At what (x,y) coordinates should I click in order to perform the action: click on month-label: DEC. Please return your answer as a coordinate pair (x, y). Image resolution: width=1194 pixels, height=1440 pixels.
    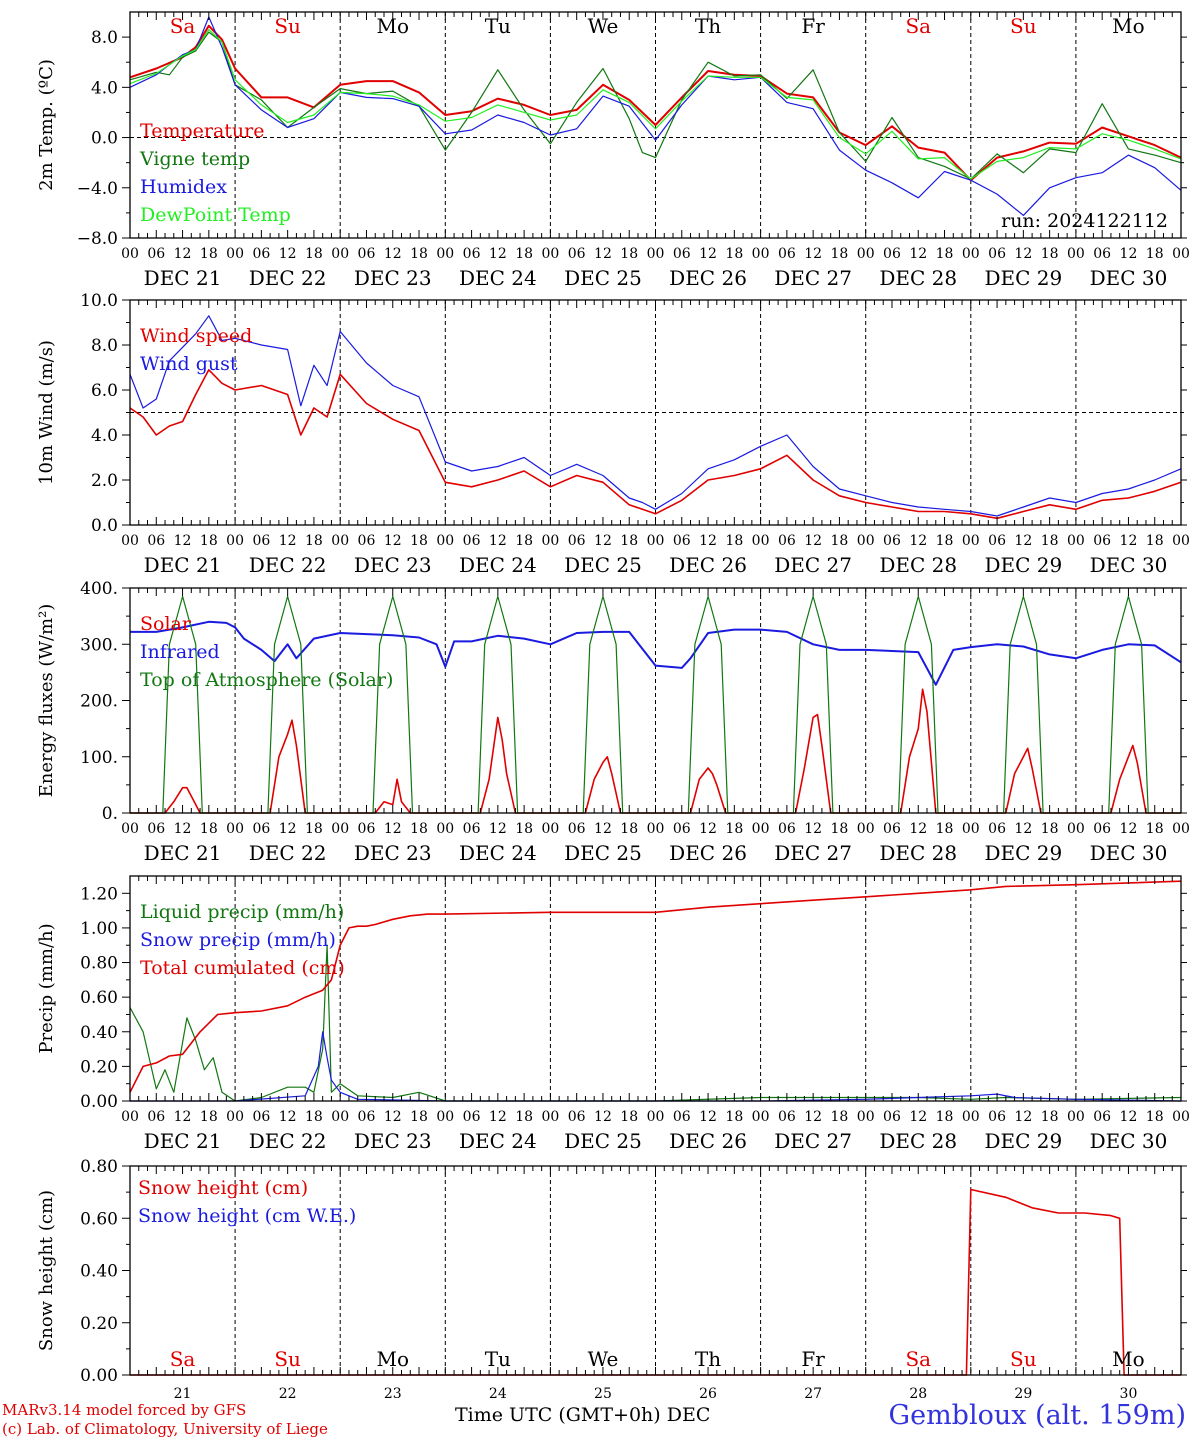
    Looking at the image, I should click on (688, 1415).